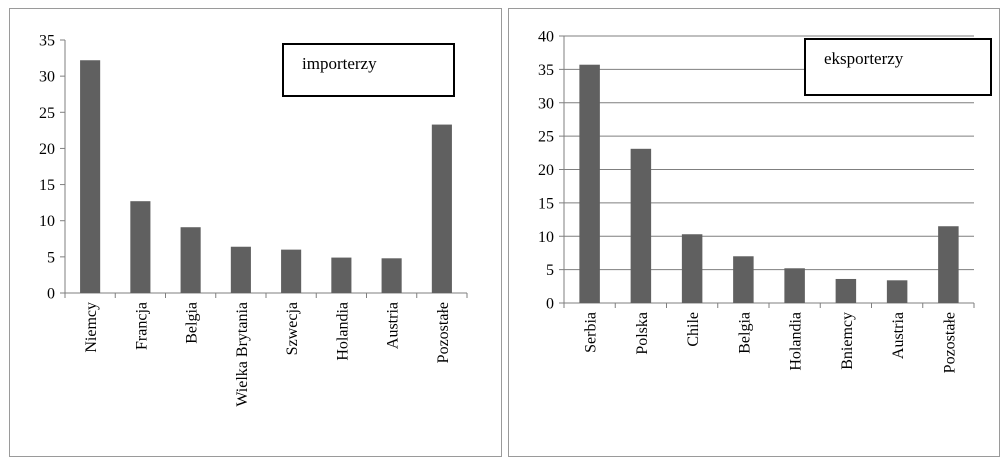 Image resolution: width=1000 pixels, height=457 pixels. I want to click on x-category-label: Serbia, so click(591, 332).